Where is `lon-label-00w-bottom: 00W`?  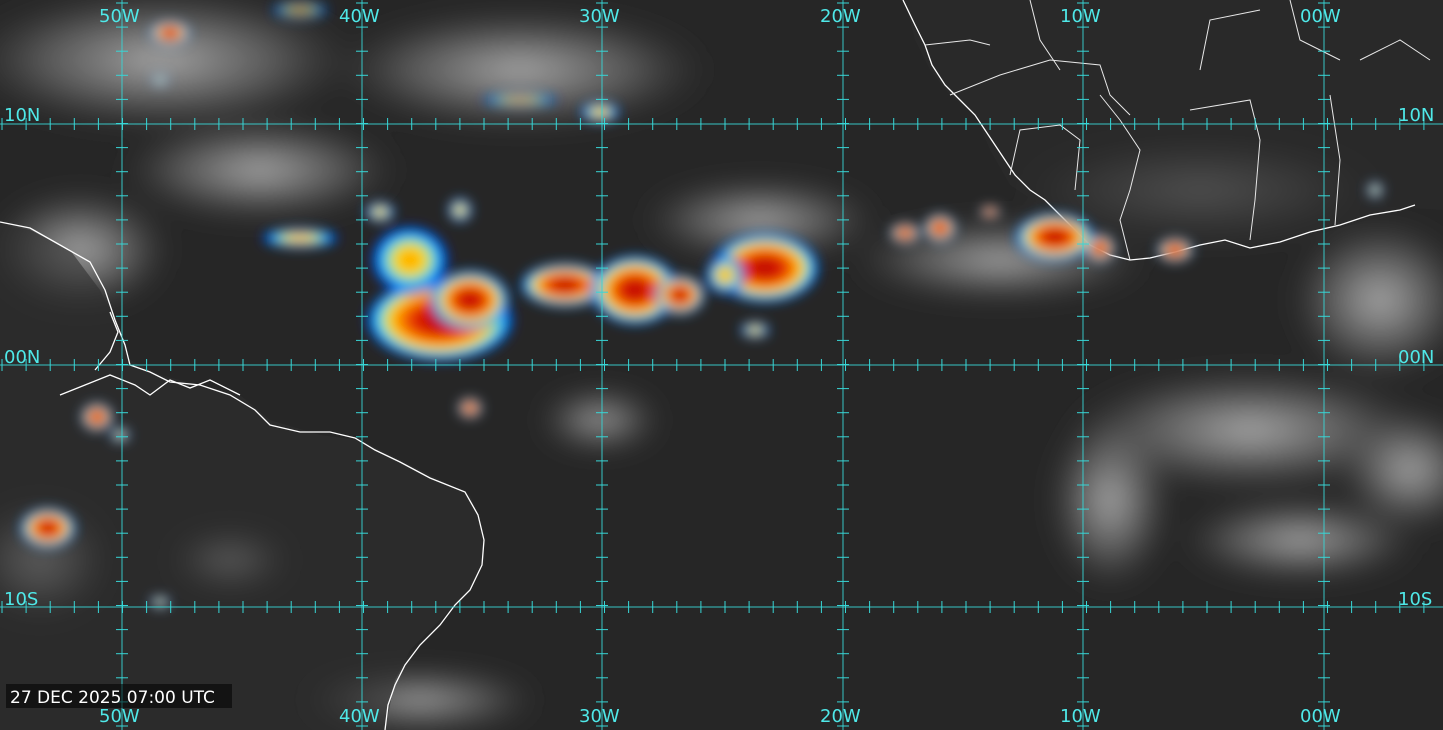 lon-label-00w-bottom: 00W is located at coordinates (1320, 716).